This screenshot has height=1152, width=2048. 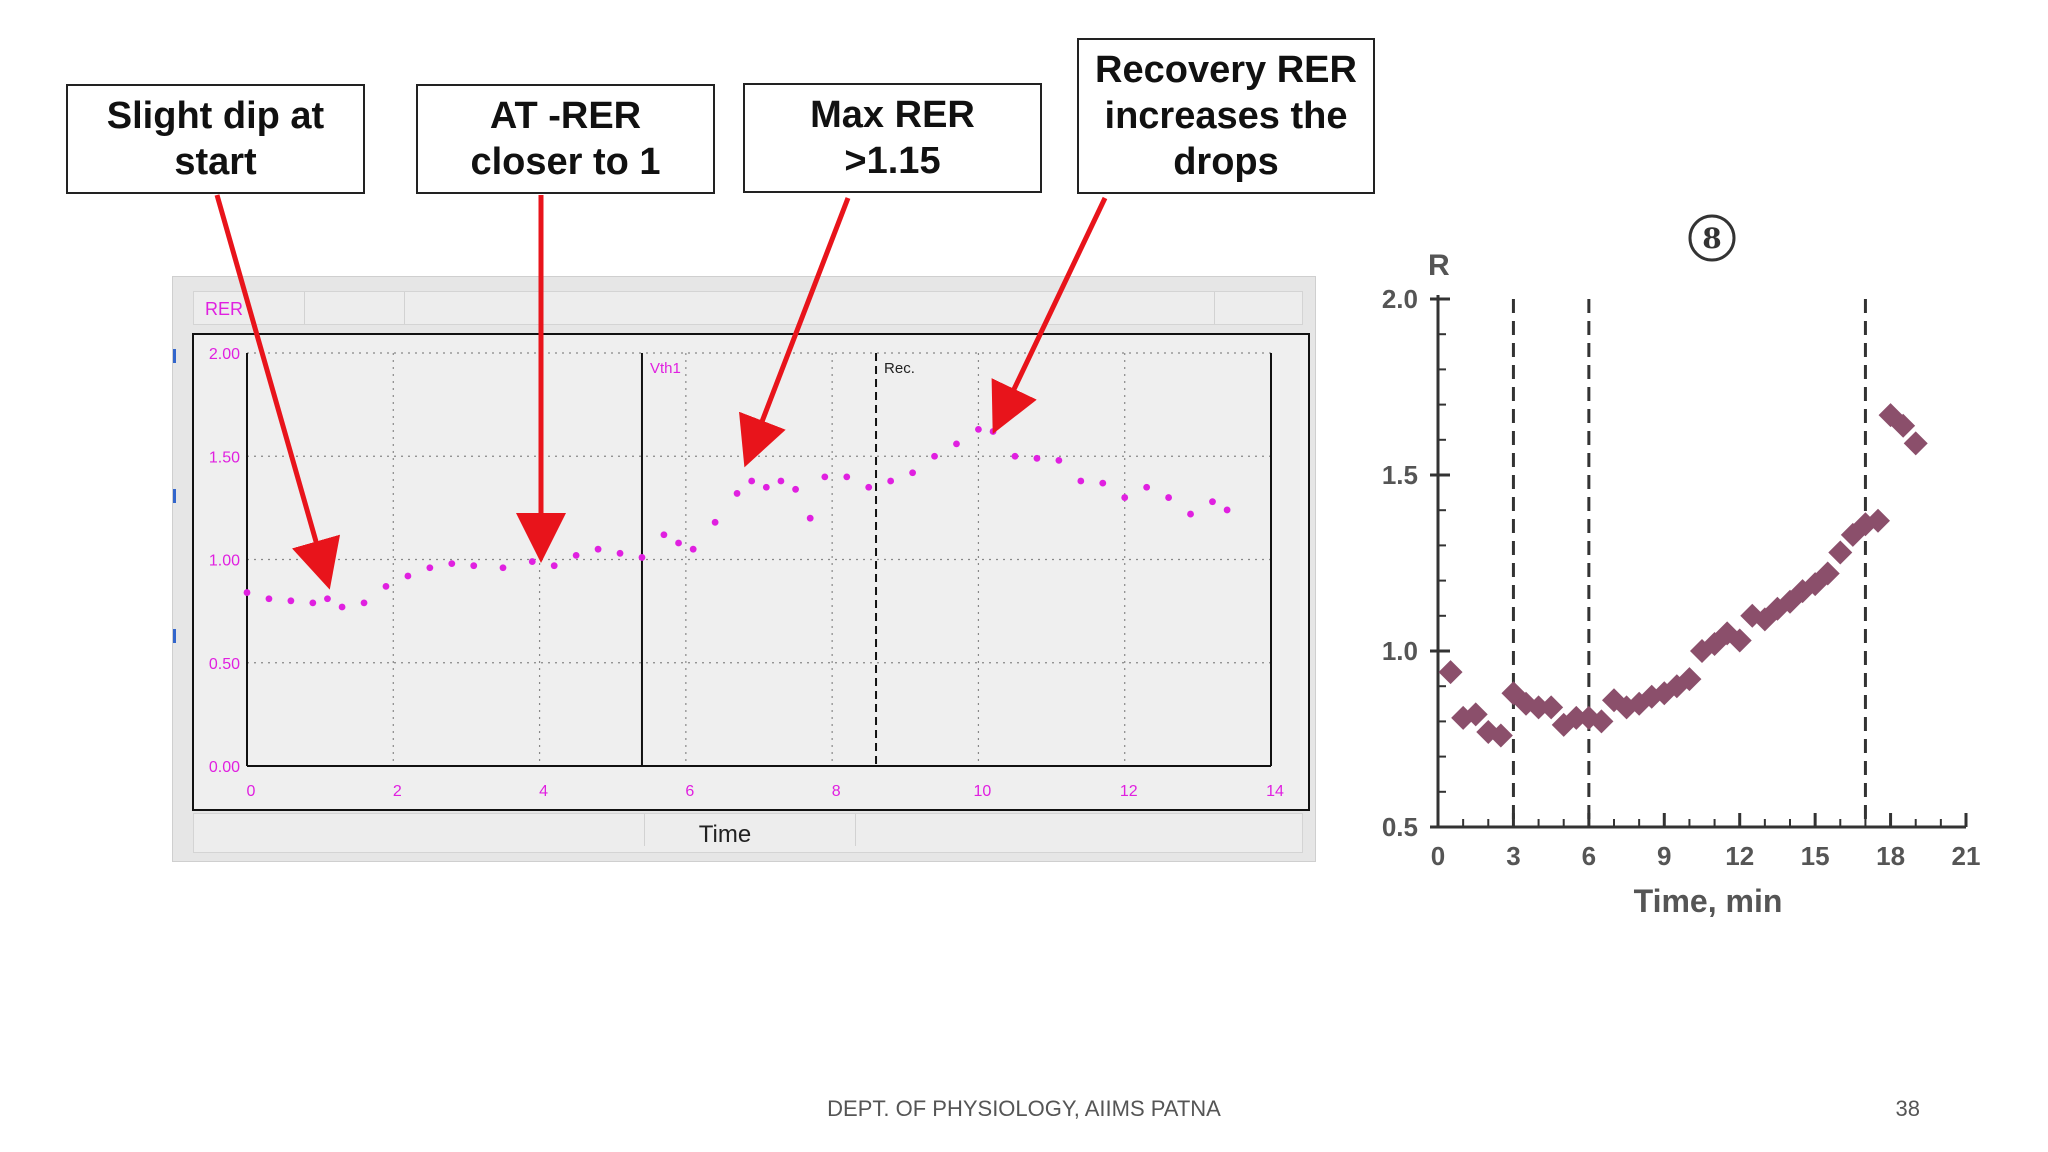 What do you see at coordinates (1664, 856) in the screenshot?
I see `x-tick-label: 9` at bounding box center [1664, 856].